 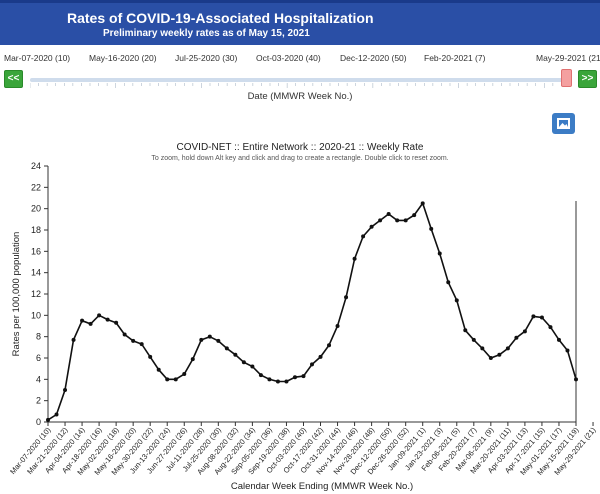 I want to click on timeline-label: Mar-07-2020 (10), so click(x=37, y=58).